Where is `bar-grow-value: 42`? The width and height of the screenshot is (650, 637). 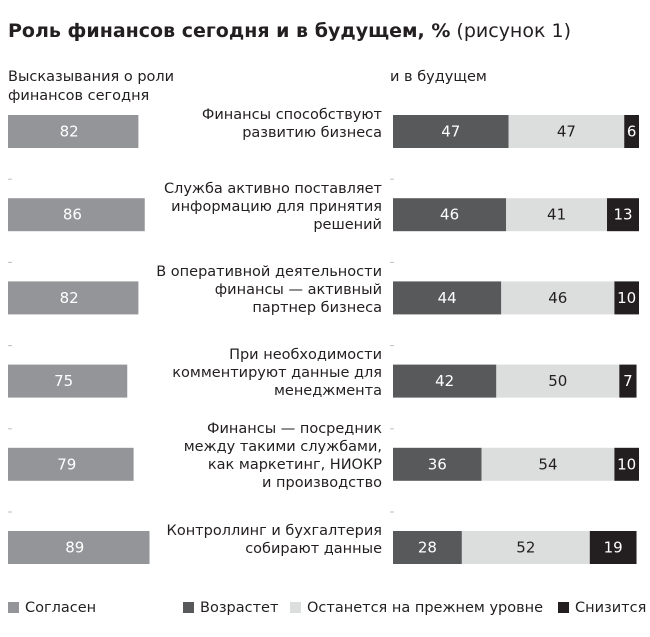
bar-grow-value: 42 is located at coordinates (444, 381).